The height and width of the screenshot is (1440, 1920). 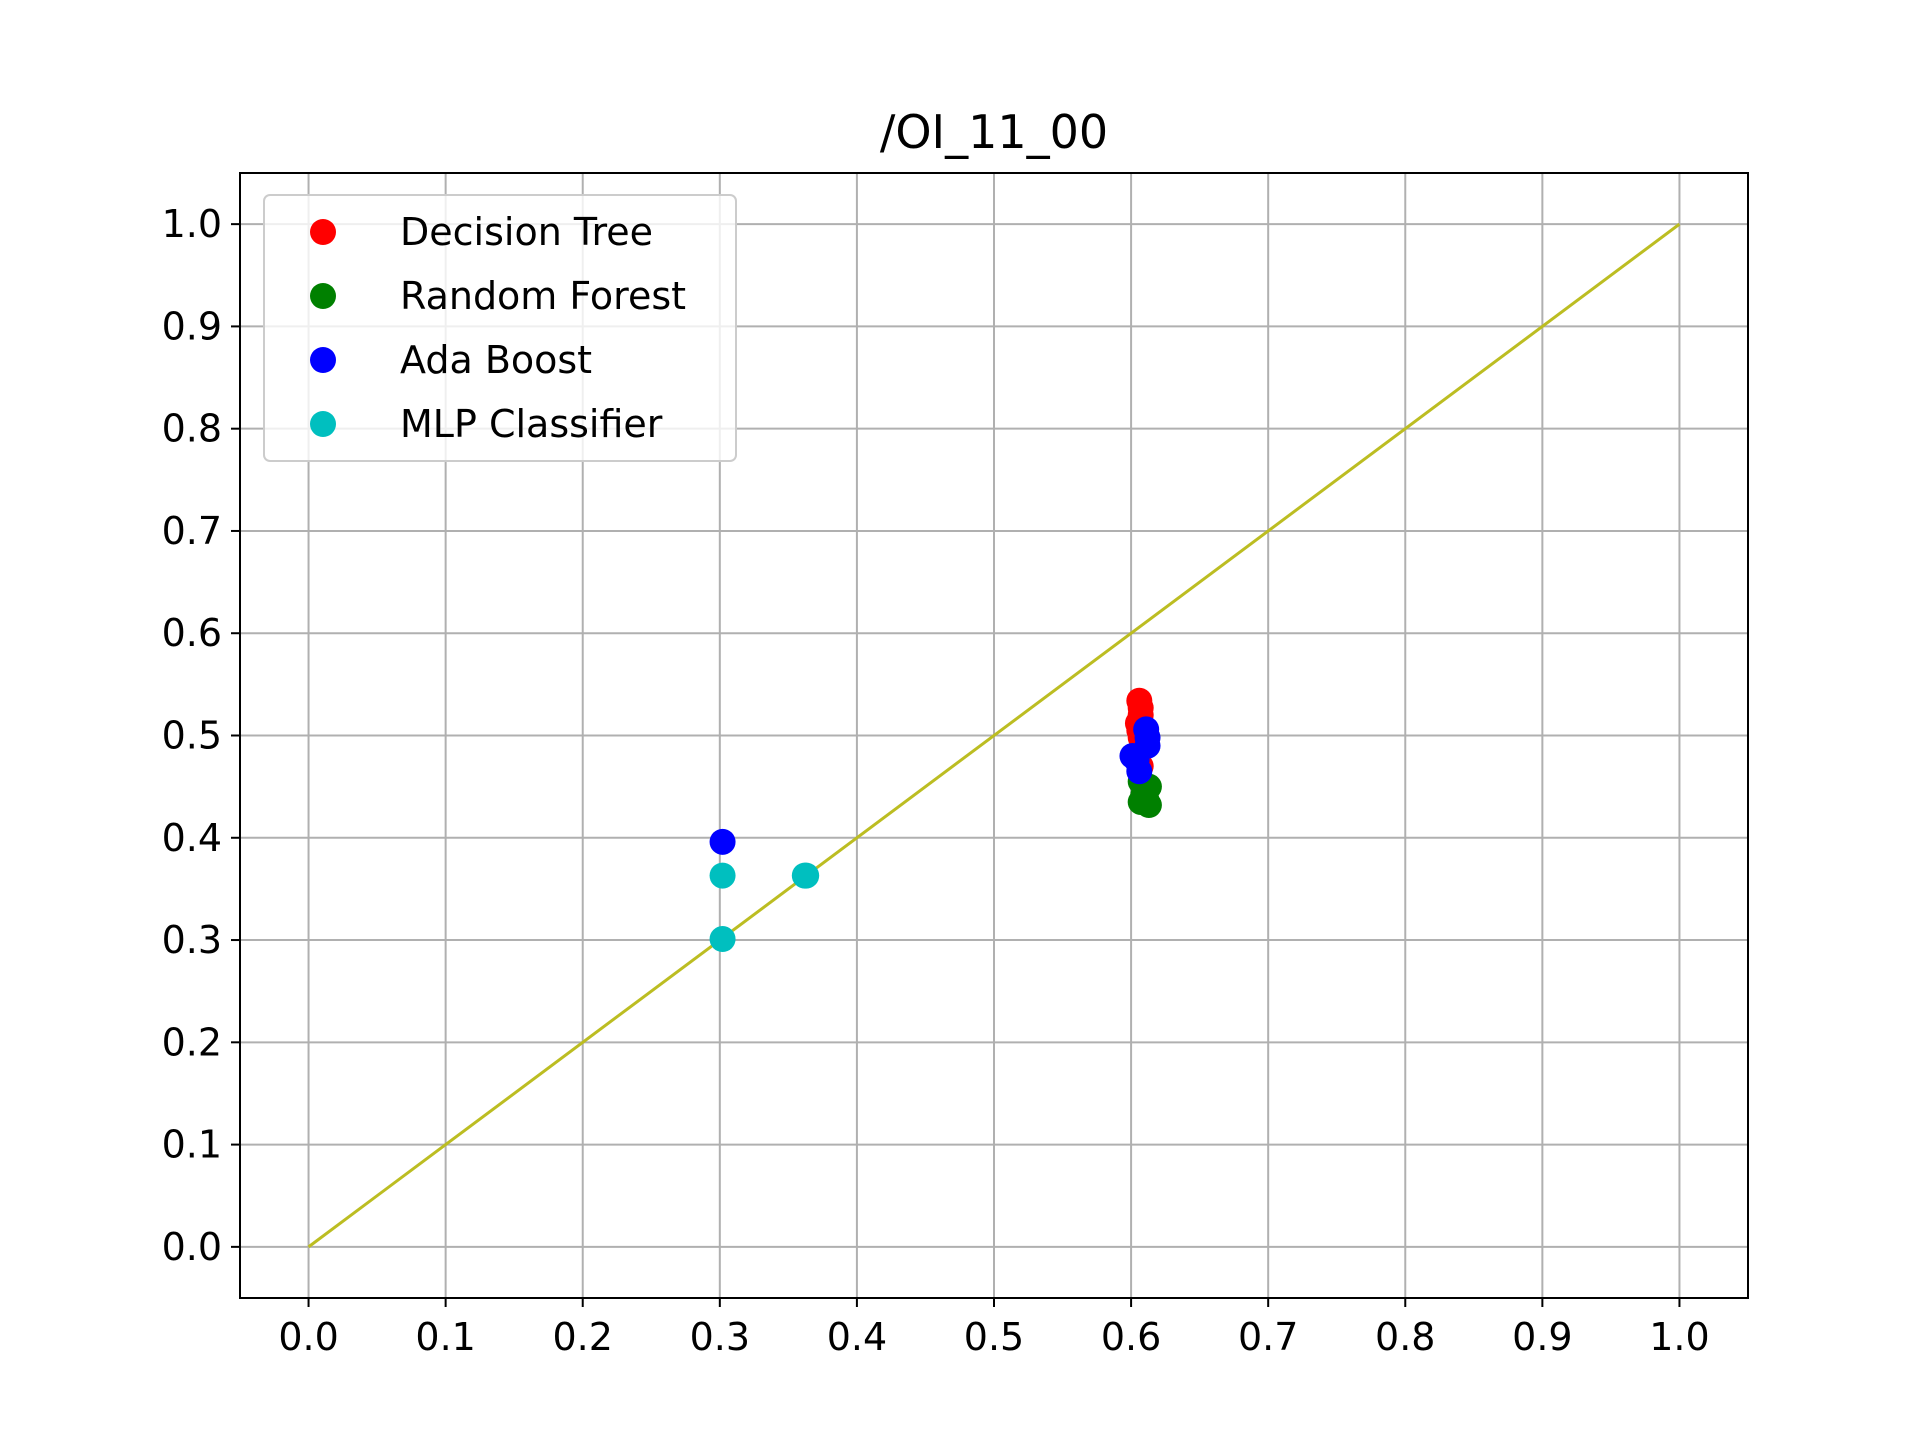 I want to click on x-tick-label: 0.8, so click(x=1405, y=1337).